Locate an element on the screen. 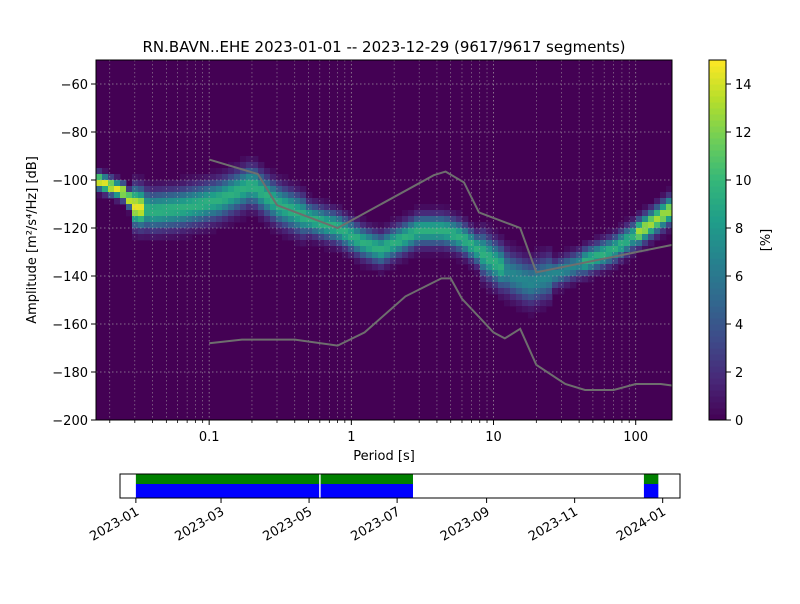 The image size is (800, 604). colorbar-tick-label: 6 is located at coordinates (739, 277).